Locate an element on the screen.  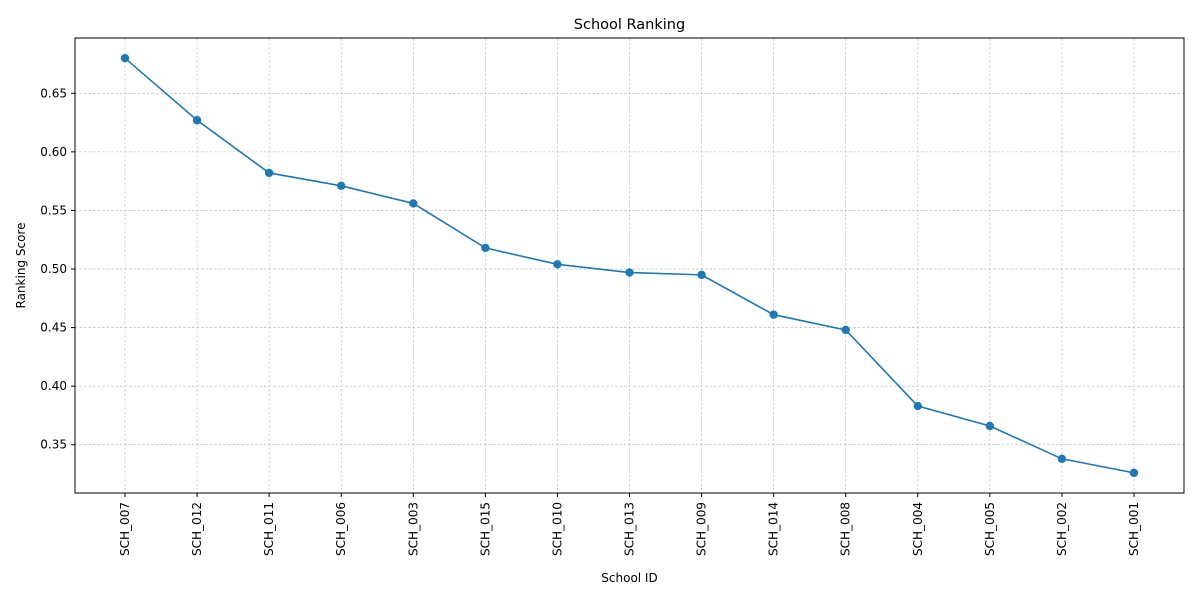
x-tick-label: SCH_010 is located at coordinates (557, 529).